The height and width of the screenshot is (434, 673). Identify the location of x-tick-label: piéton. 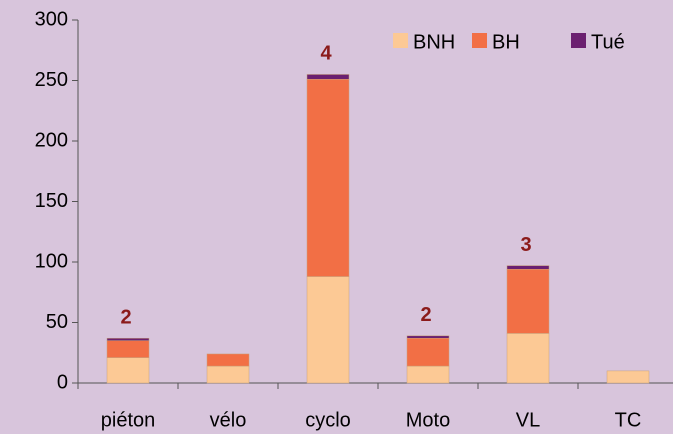
(128, 420).